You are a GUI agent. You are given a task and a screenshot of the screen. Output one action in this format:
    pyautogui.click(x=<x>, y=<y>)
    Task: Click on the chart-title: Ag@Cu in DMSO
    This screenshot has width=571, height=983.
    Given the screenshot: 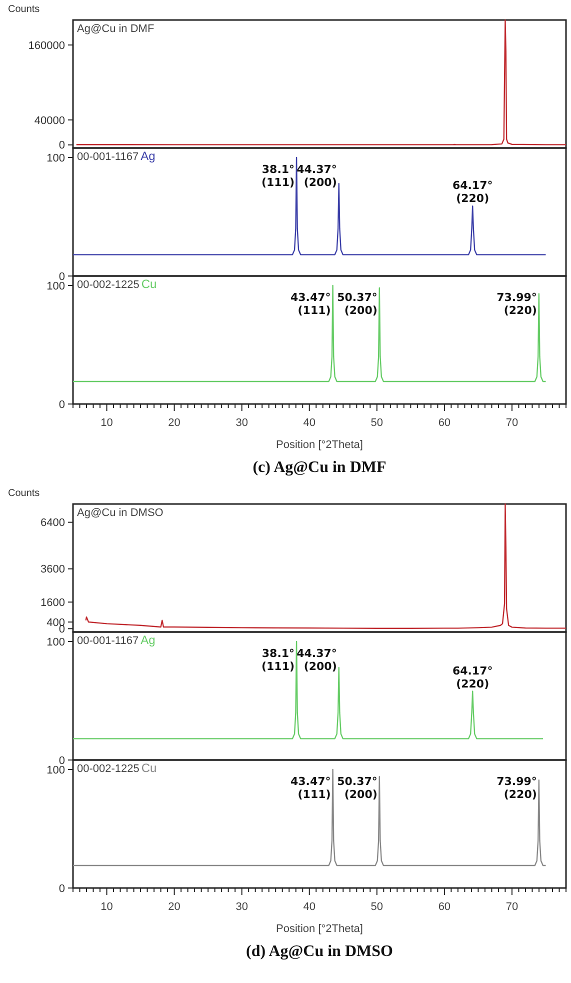 What is the action you would take?
    pyautogui.click(x=120, y=513)
    